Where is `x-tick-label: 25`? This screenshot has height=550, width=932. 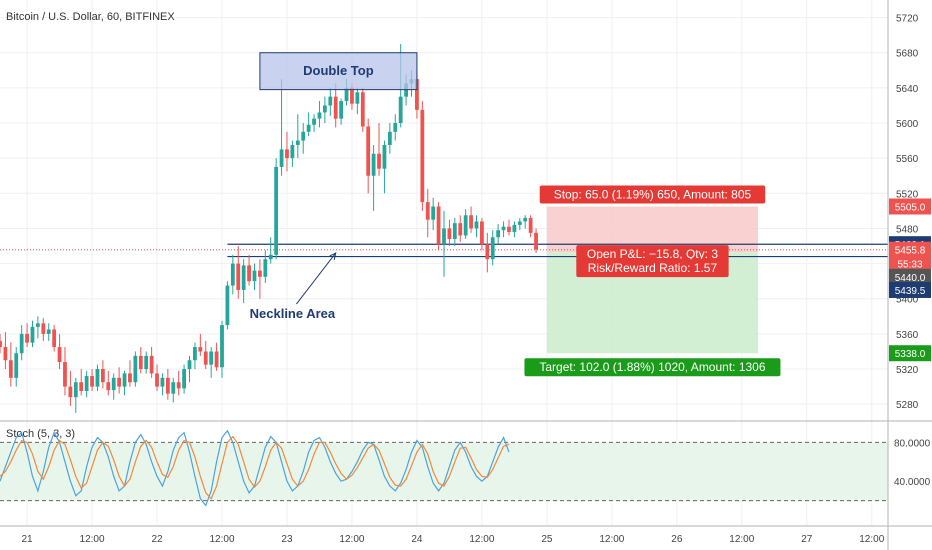
x-tick-label: 25 is located at coordinates (547, 539).